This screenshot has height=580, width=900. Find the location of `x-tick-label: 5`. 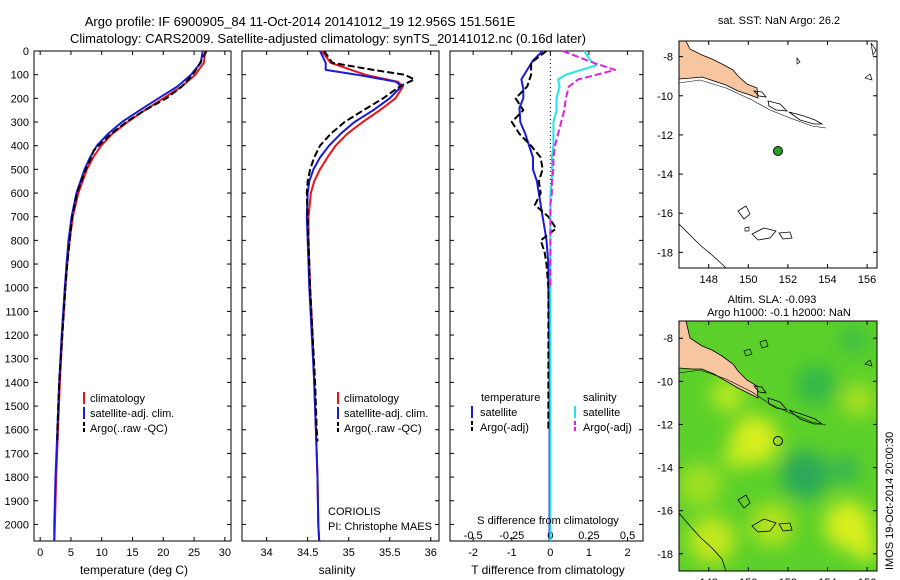

x-tick-label: 5 is located at coordinates (71, 553).